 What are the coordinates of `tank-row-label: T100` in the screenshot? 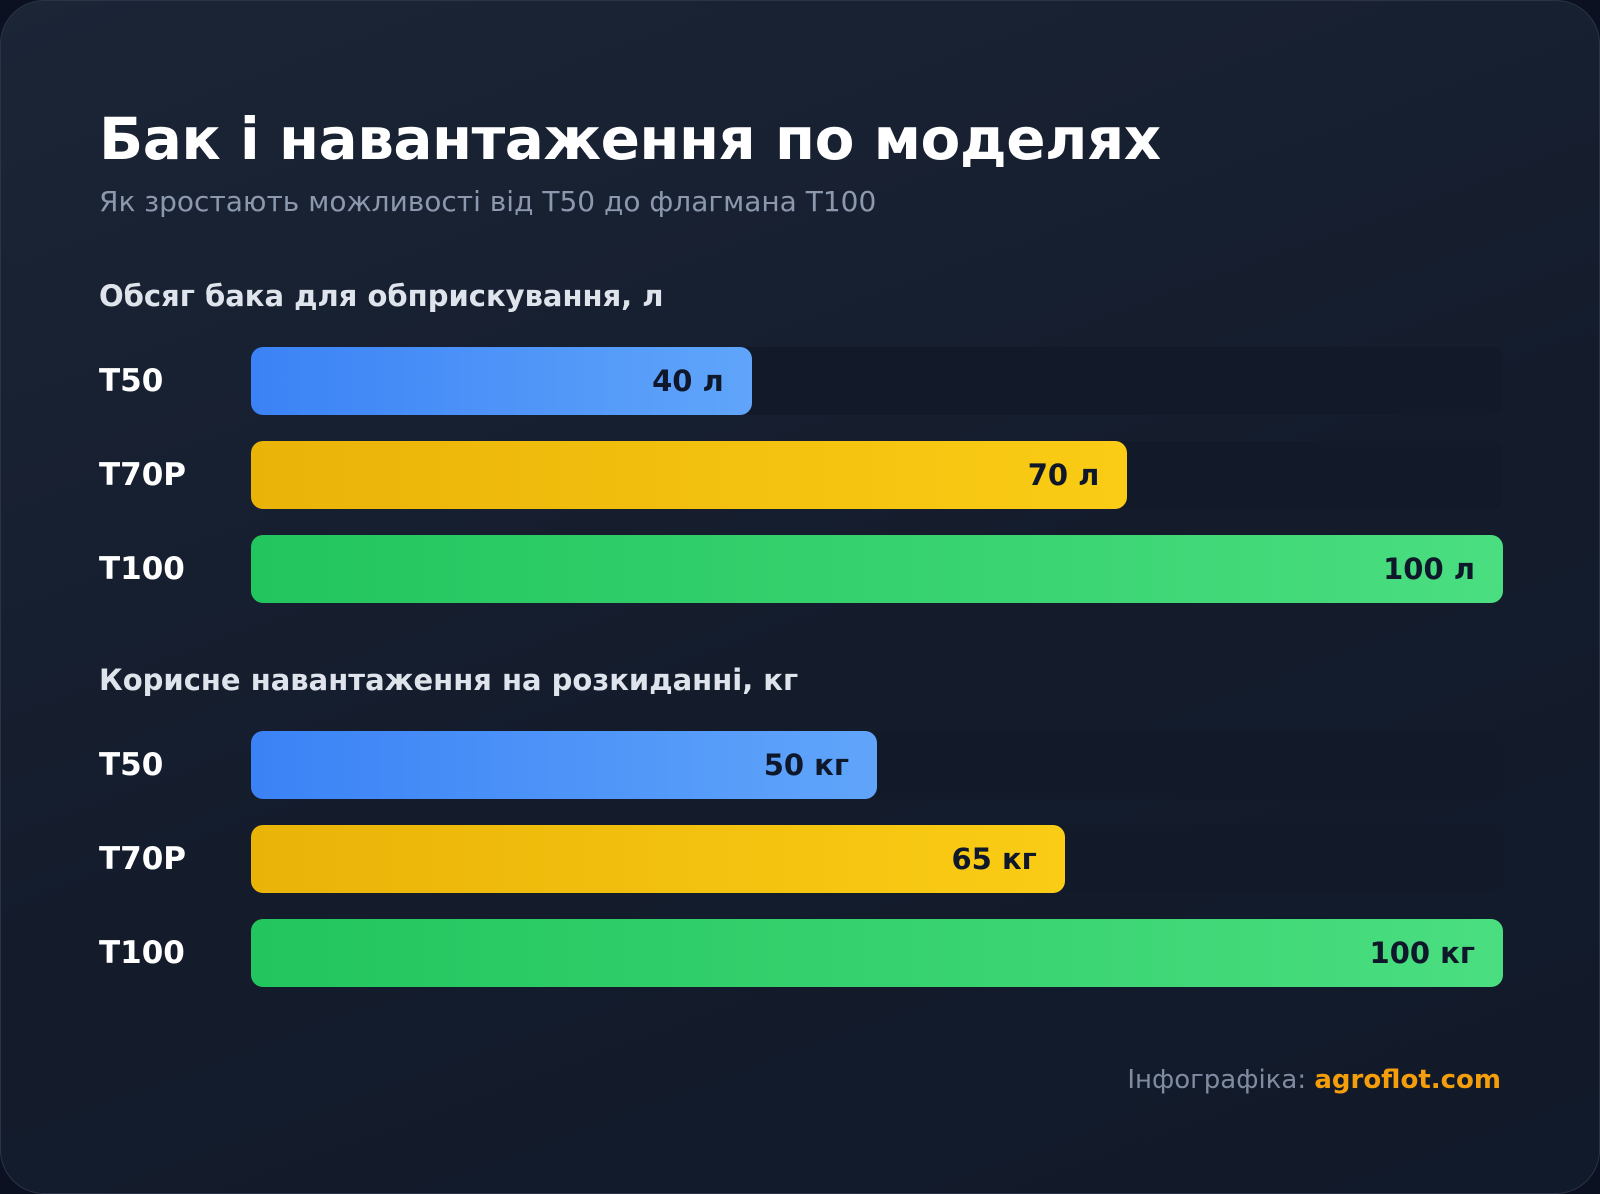 It's located at (142, 569).